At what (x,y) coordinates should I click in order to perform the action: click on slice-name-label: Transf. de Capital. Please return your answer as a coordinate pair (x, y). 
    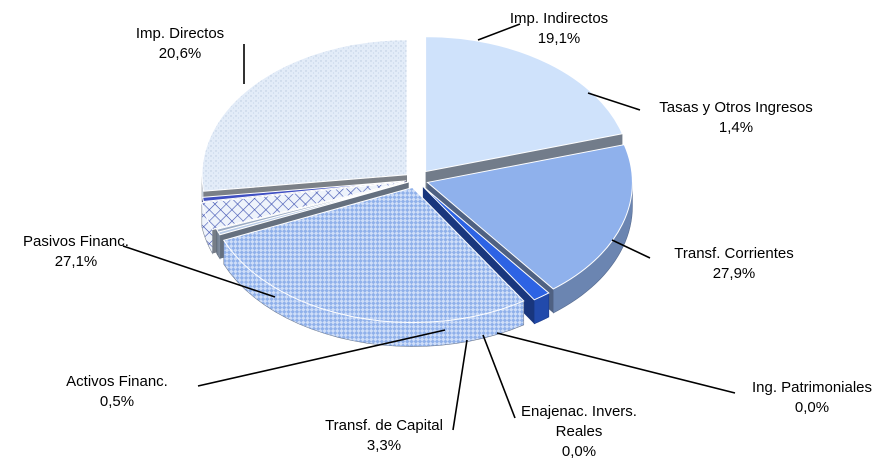
    Looking at the image, I should click on (384, 425).